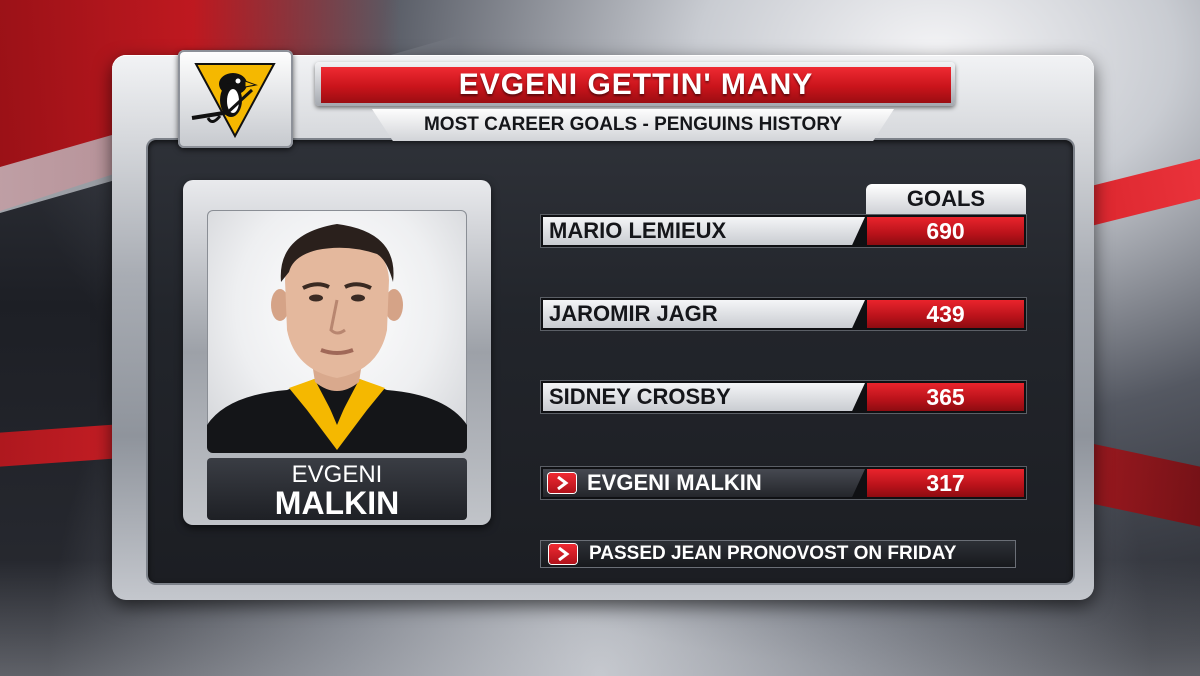  I want to click on player-name: JAROMIR JAGR, so click(704, 314).